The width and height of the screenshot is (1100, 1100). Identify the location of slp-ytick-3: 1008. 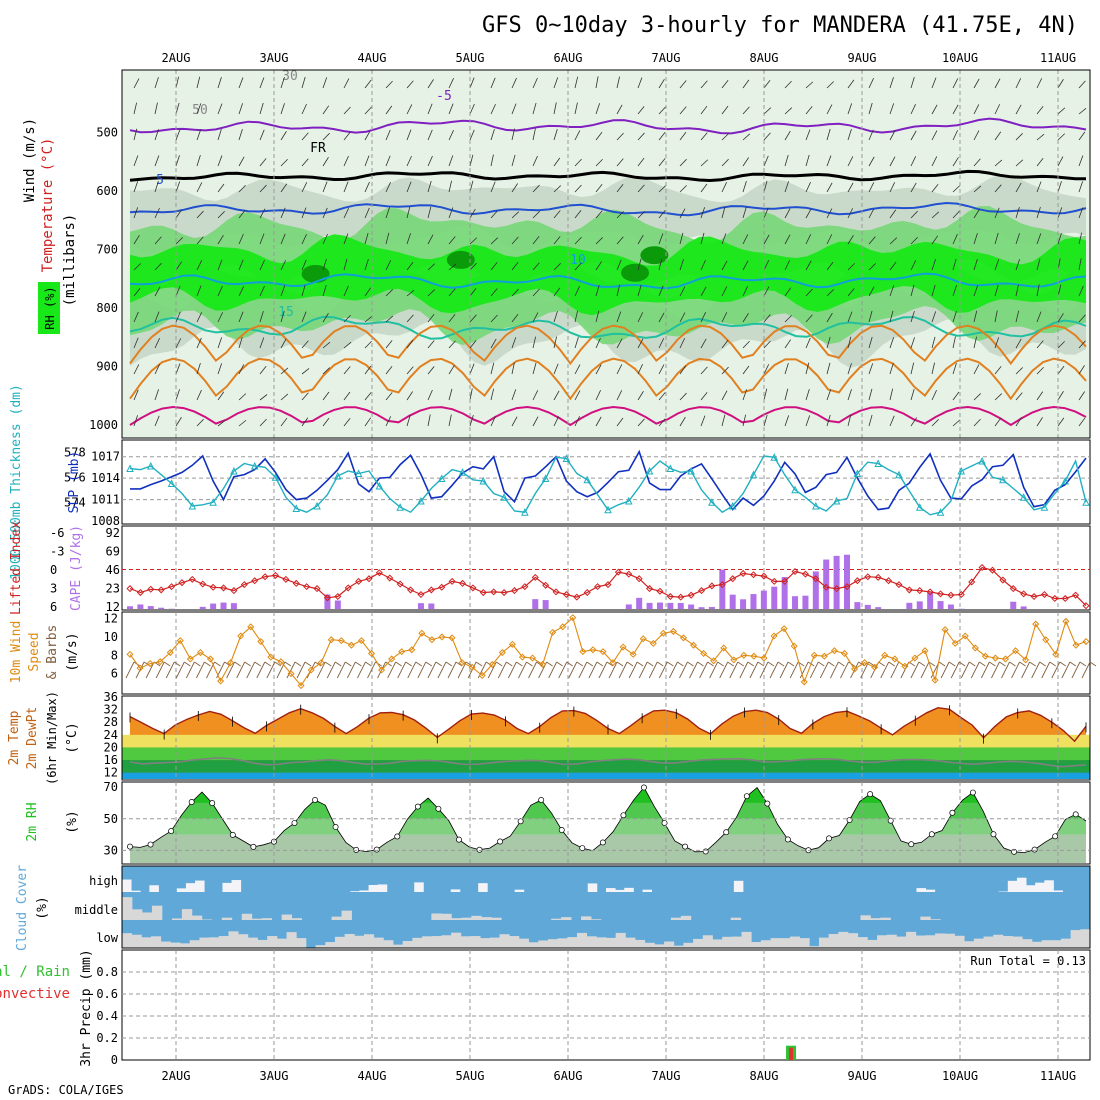
(105, 521).